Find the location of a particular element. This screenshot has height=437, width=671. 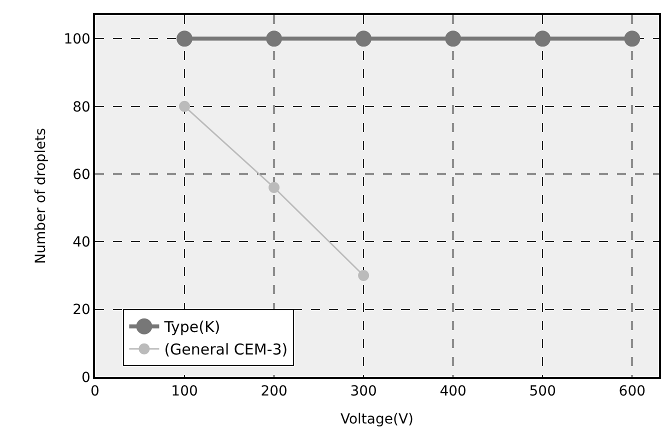

x-tick-label: 600 is located at coordinates (632, 392).